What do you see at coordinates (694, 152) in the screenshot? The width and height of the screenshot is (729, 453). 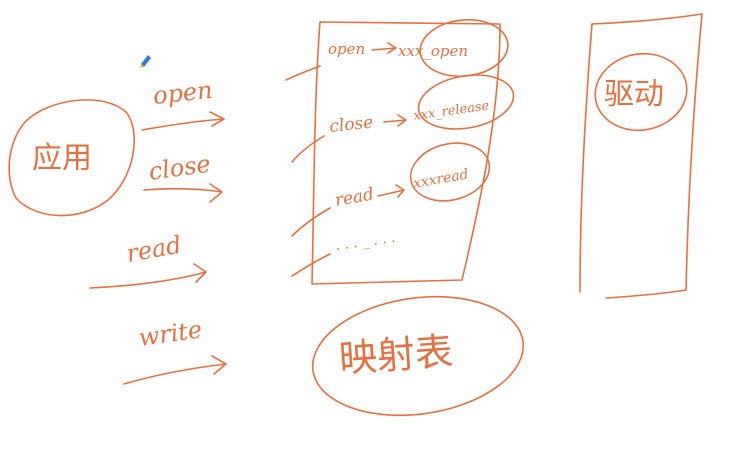 I see `driver-right-border` at bounding box center [694, 152].